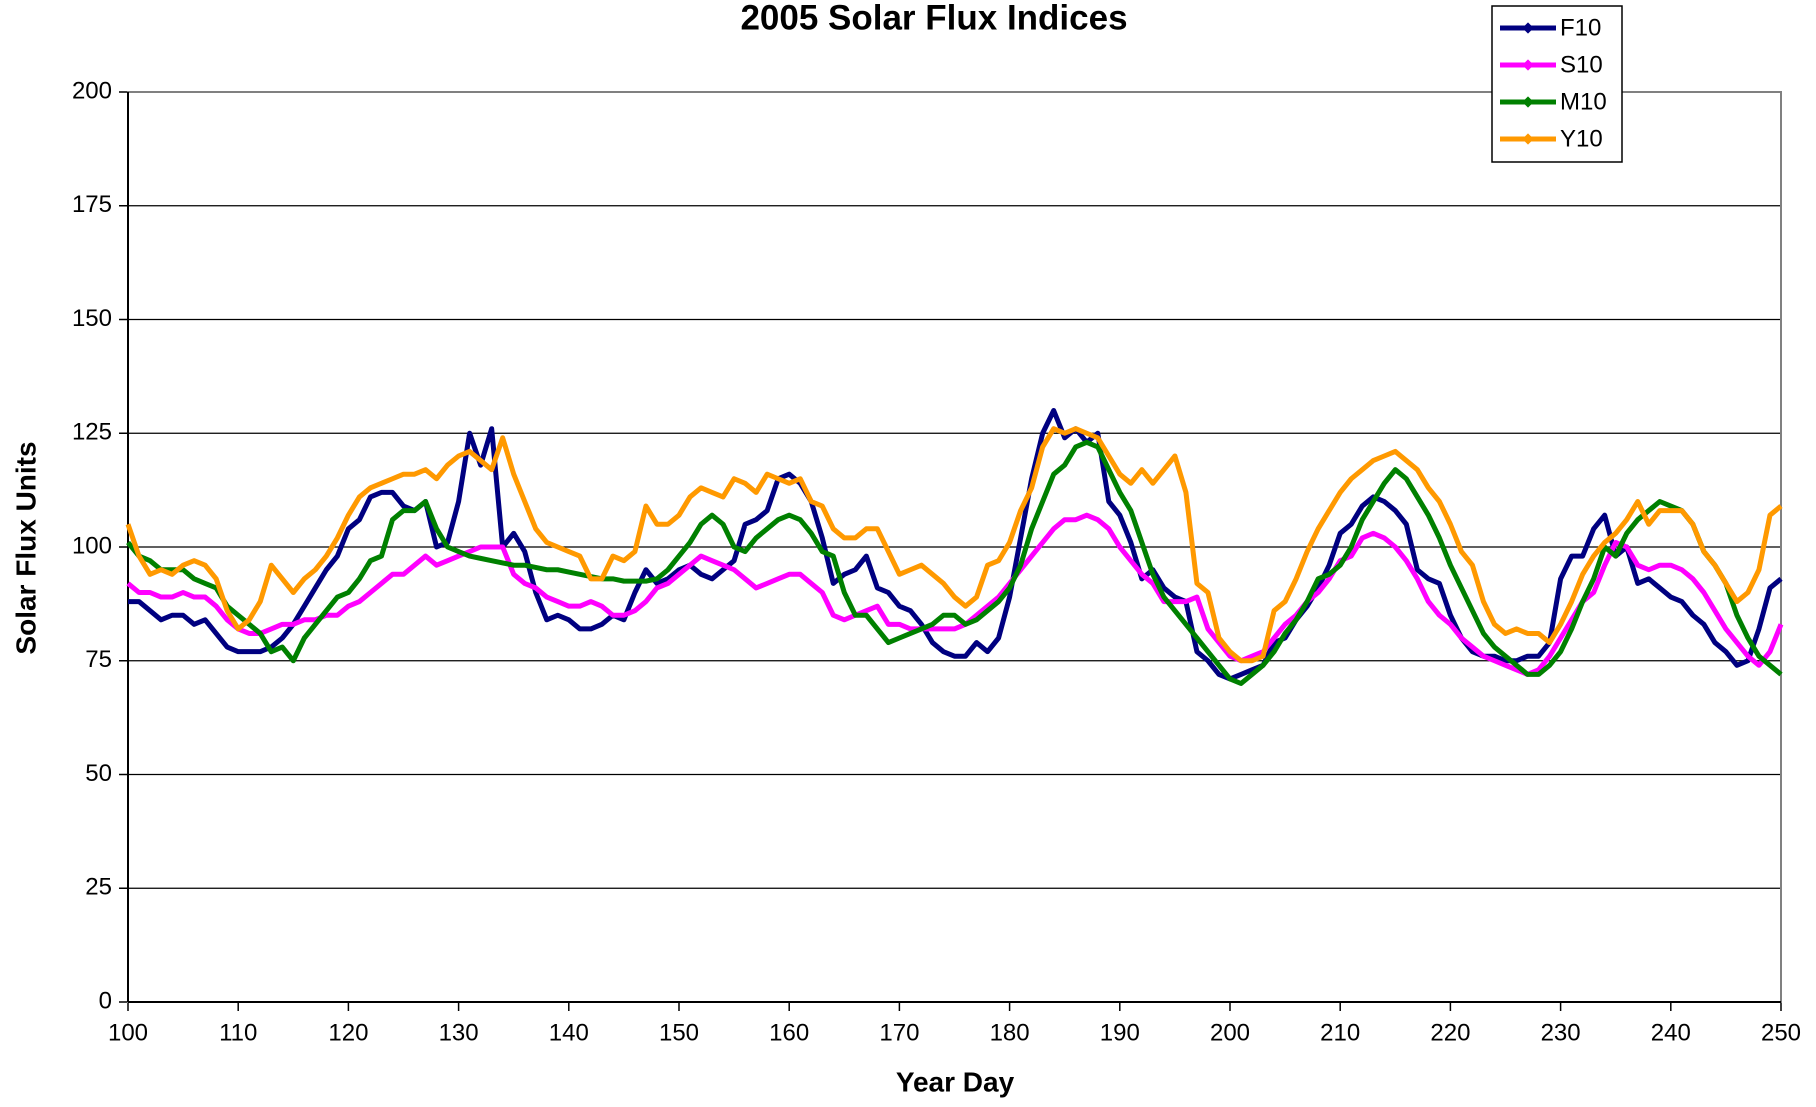 This screenshot has width=1816, height=1107. I want to click on chart-title: 2005 Solar Flux Indices, so click(933, 18).